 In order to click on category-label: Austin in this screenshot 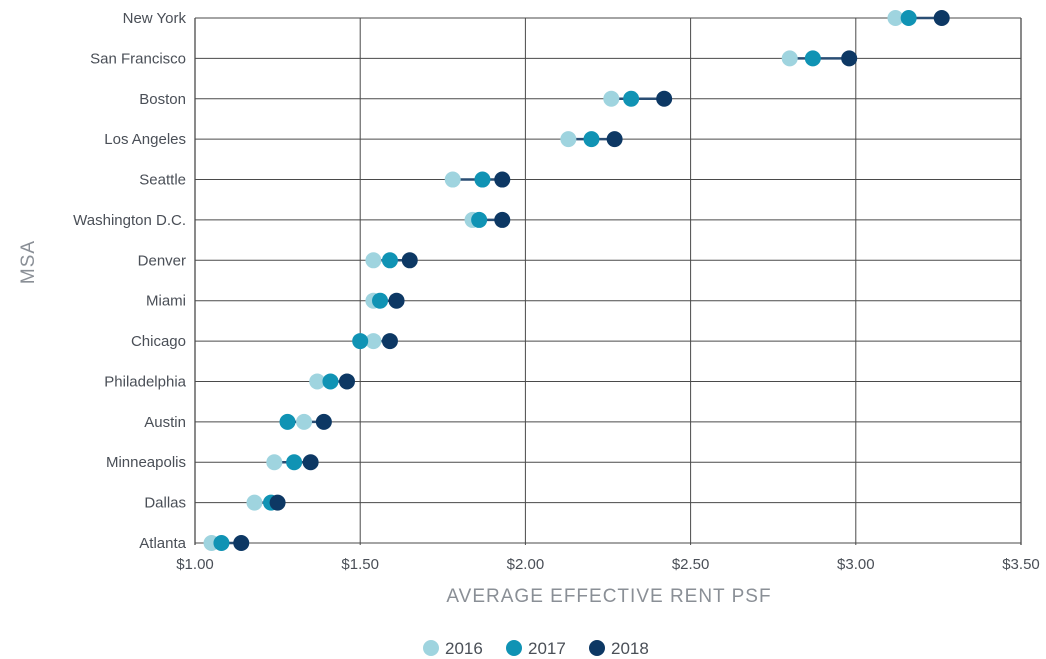, I will do `click(165, 422)`.